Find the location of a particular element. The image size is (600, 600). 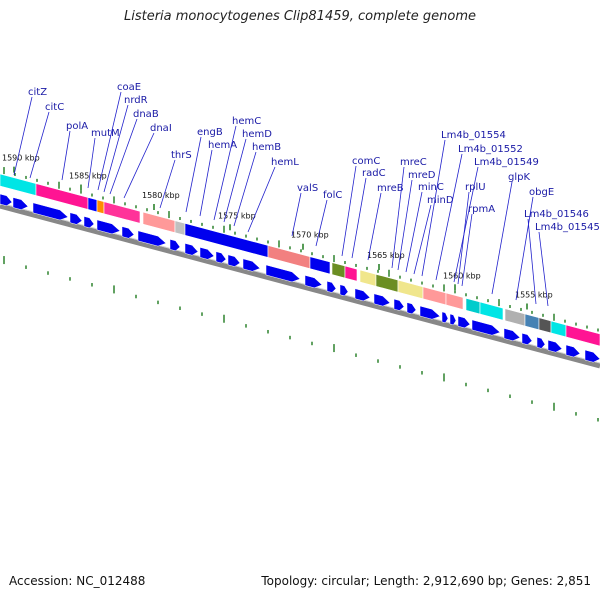

gene-label-rplu: rplU is located at coordinates (475, 187).